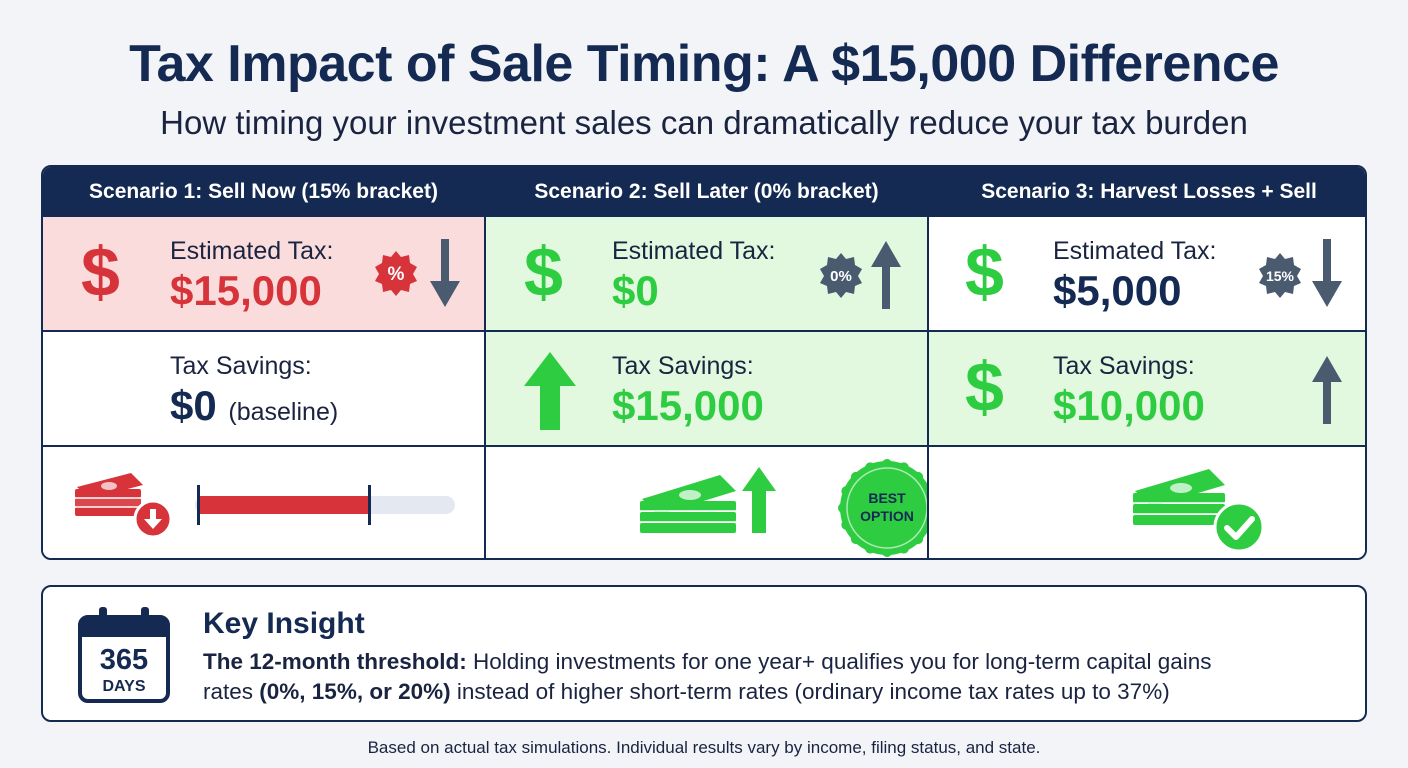  Describe the element at coordinates (335, 661) in the screenshot. I see `insight-threshold-label: The 12-month threshold:` at that location.